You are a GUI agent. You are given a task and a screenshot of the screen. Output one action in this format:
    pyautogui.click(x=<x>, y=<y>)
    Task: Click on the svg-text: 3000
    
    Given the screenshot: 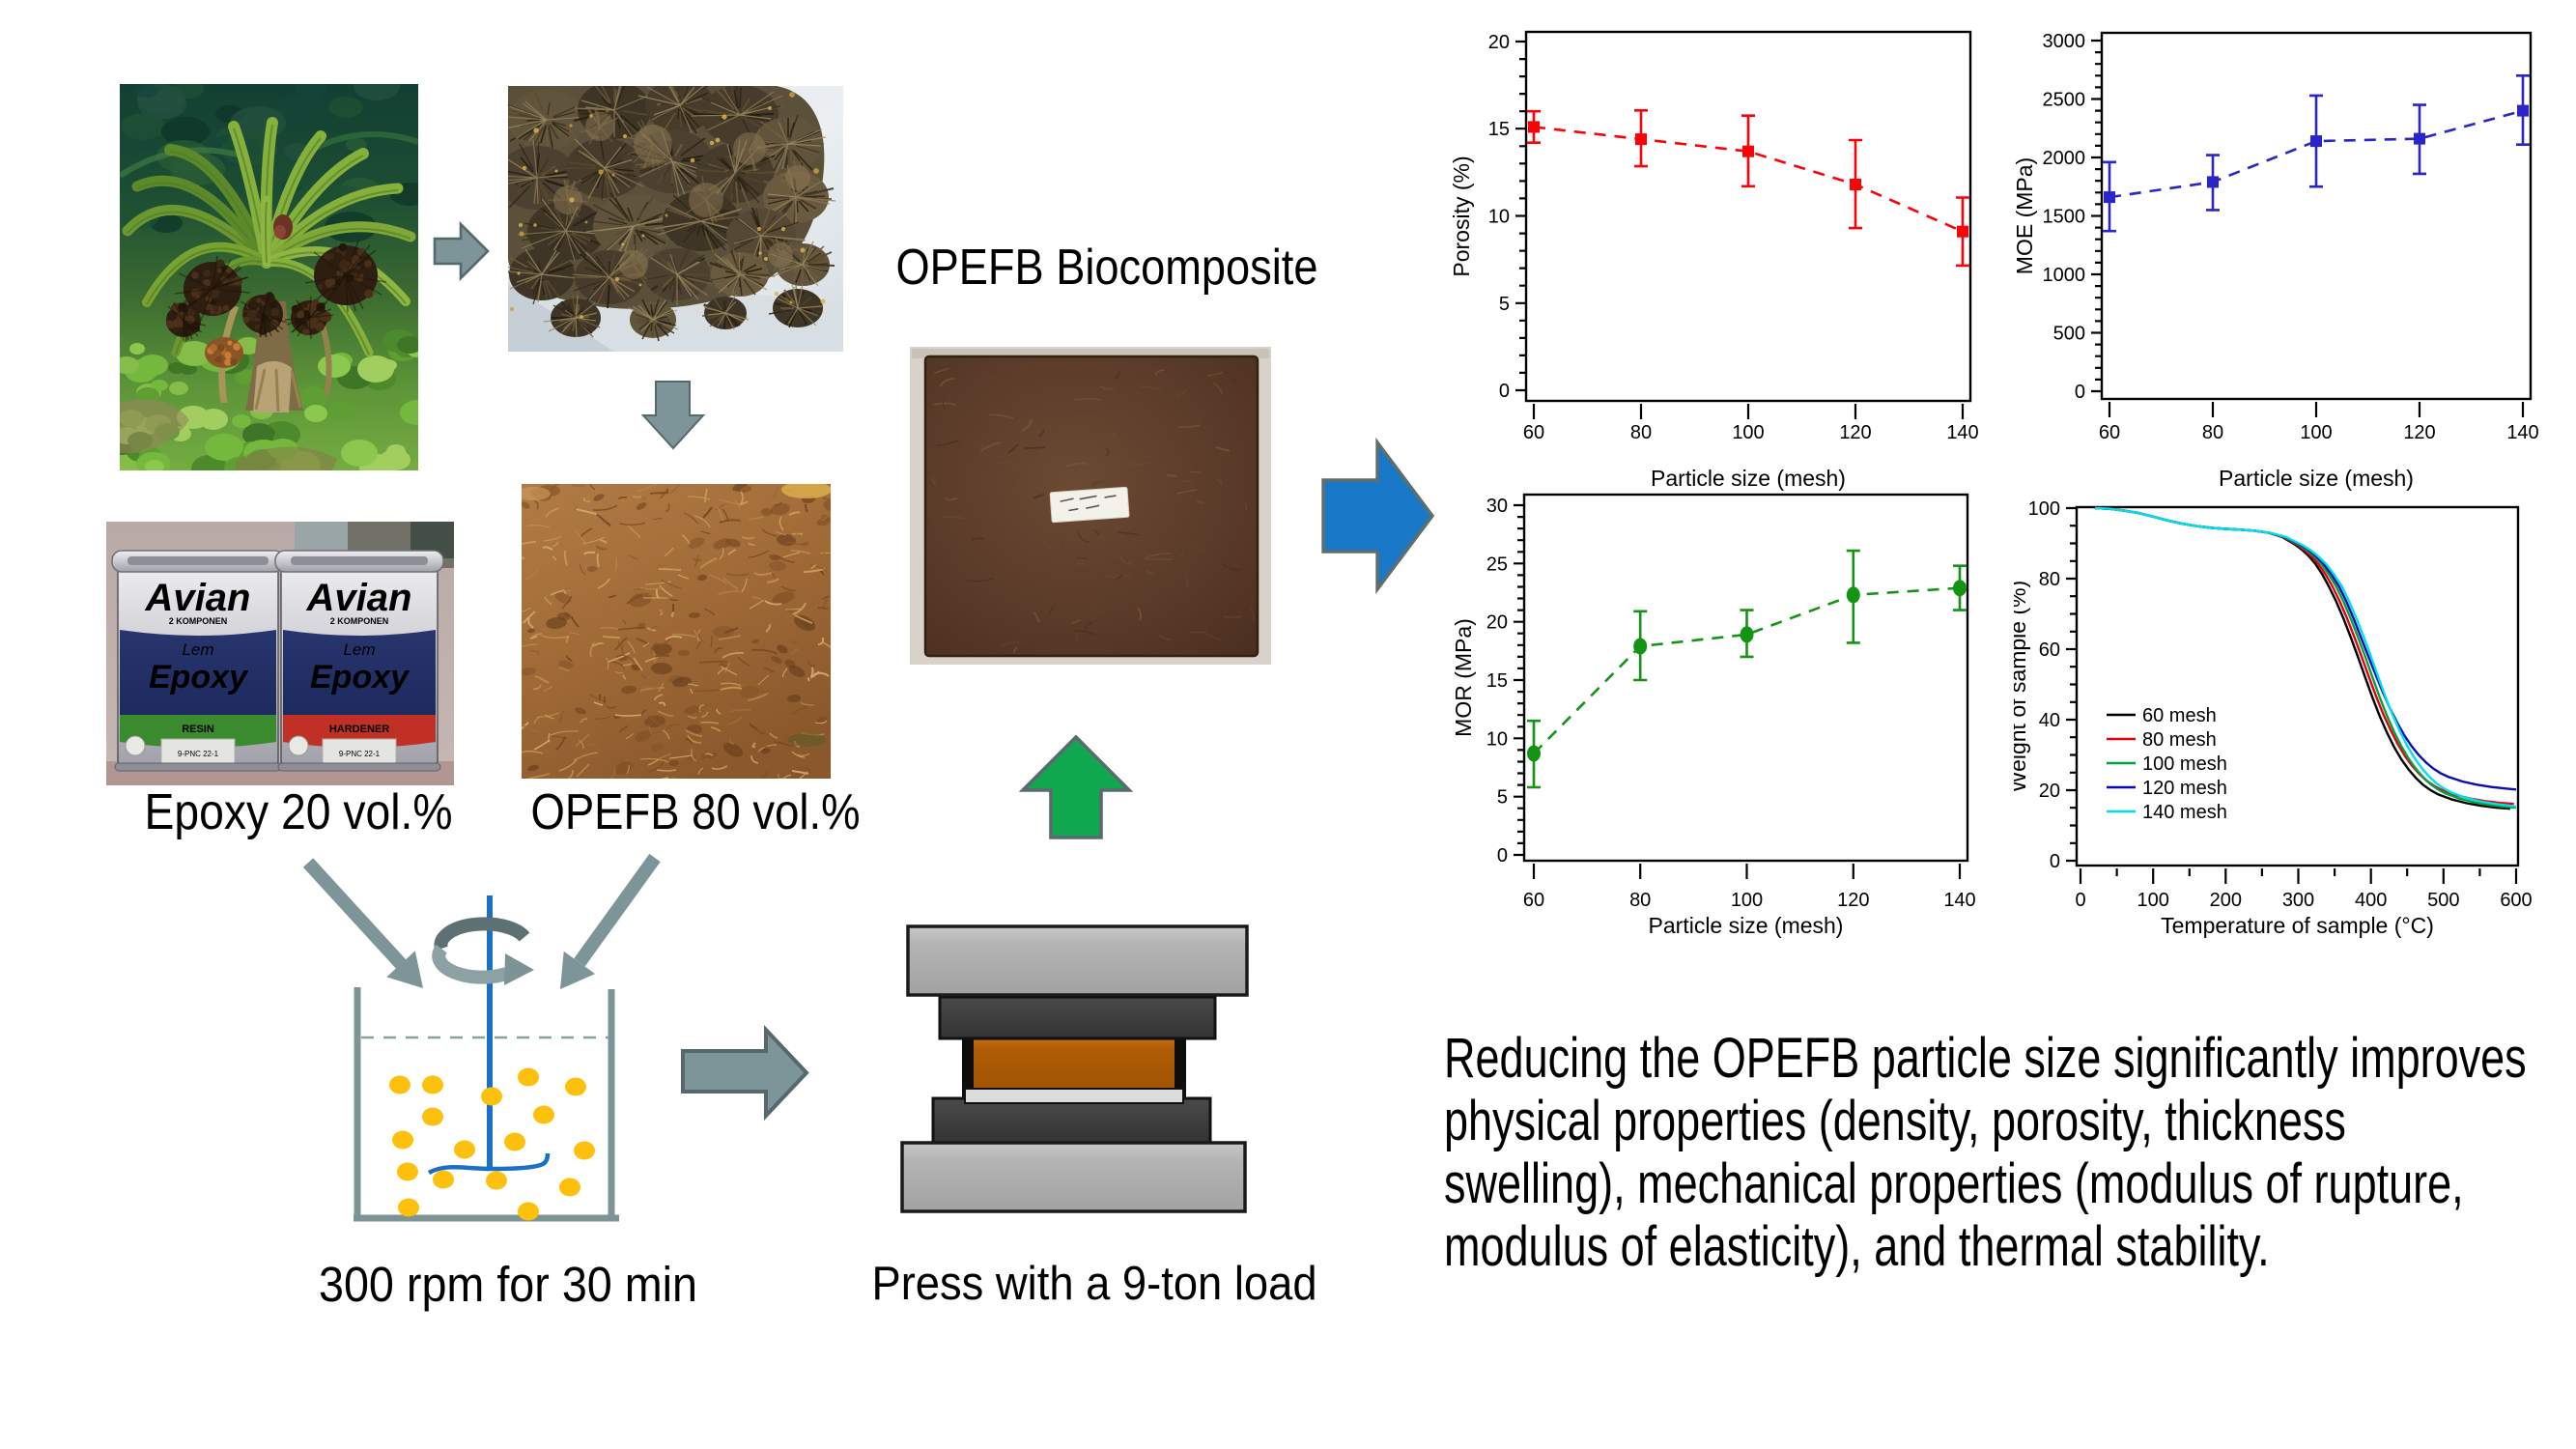 What is the action you would take?
    pyautogui.click(x=2064, y=41)
    